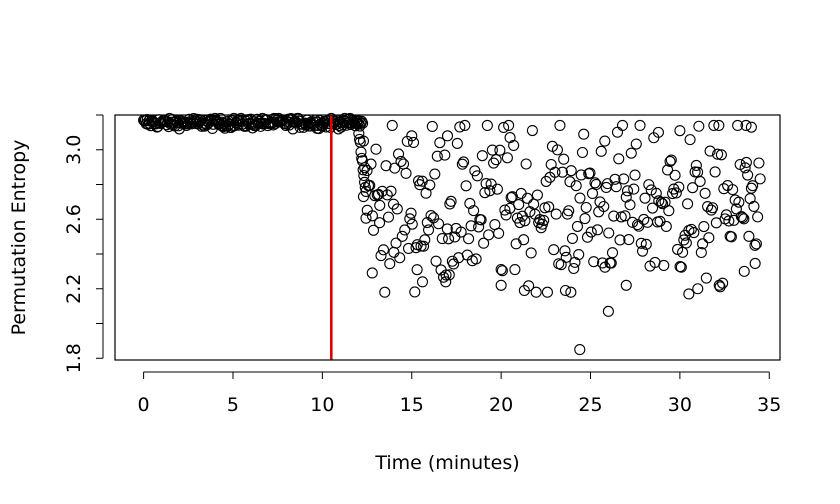  Describe the element at coordinates (590, 405) in the screenshot. I see `x-tick-label: 25` at that location.